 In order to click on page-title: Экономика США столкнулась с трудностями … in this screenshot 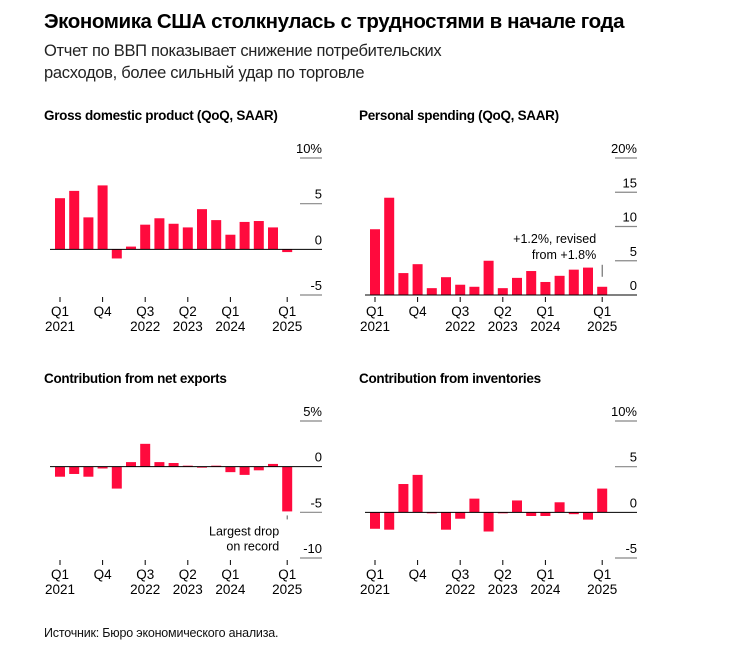, I will do `click(334, 21)`.